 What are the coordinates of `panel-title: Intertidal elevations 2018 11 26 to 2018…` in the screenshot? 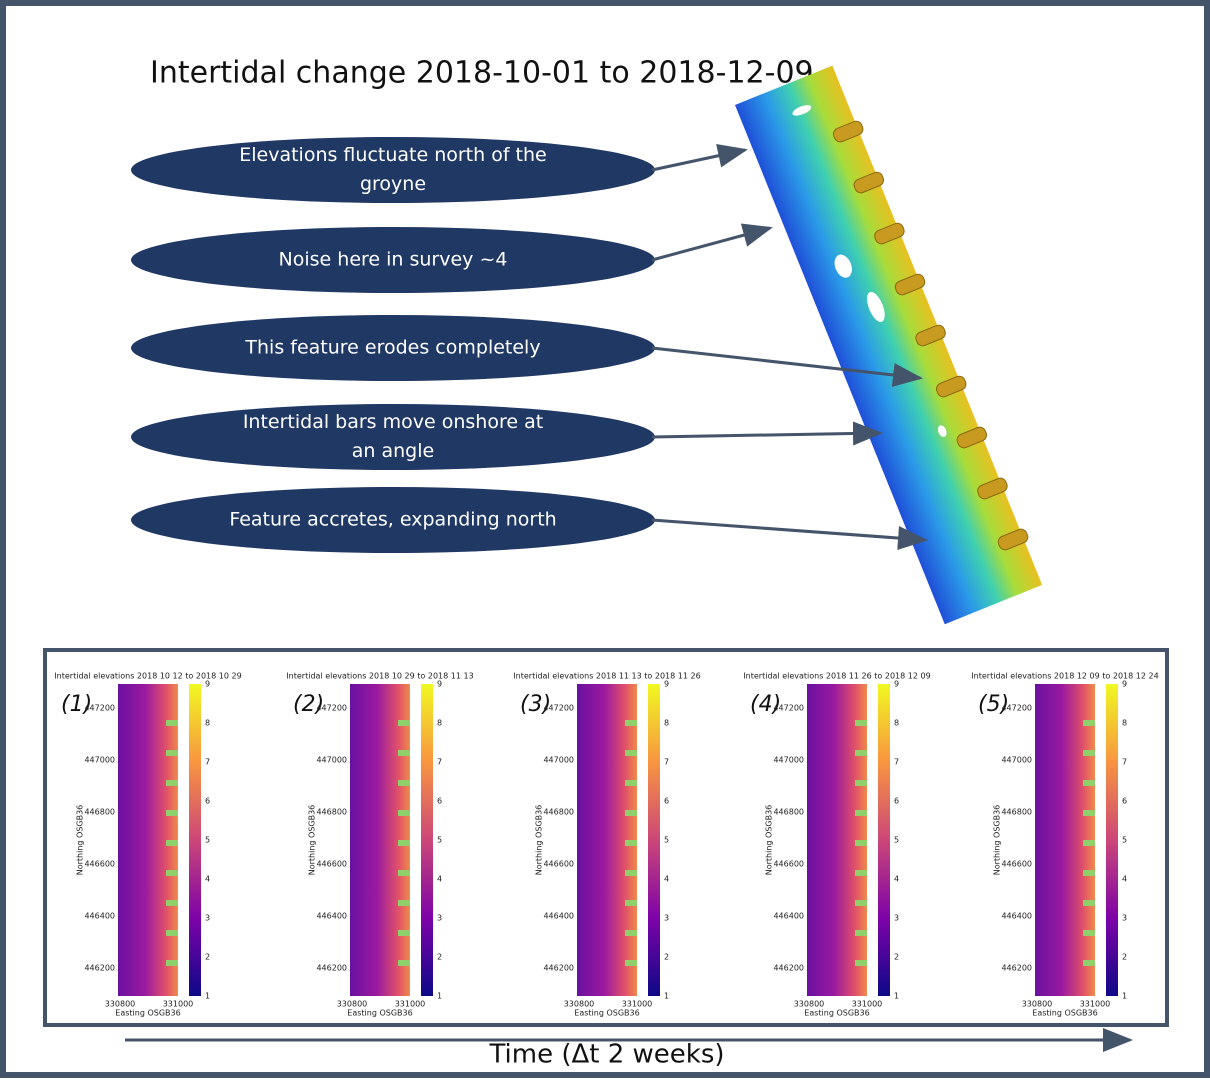 It's located at (836, 676).